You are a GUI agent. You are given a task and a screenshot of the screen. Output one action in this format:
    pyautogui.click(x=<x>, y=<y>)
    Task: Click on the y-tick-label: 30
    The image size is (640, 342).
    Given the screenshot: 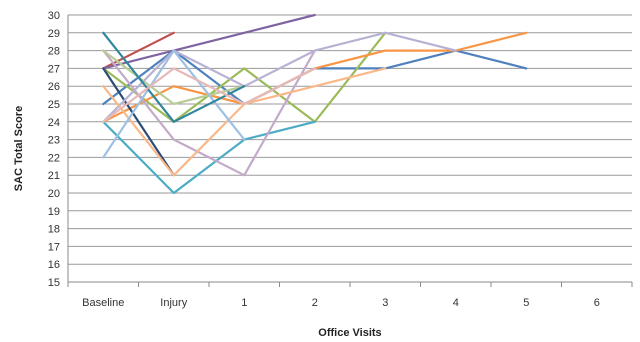 What is the action you would take?
    pyautogui.click(x=54, y=16)
    